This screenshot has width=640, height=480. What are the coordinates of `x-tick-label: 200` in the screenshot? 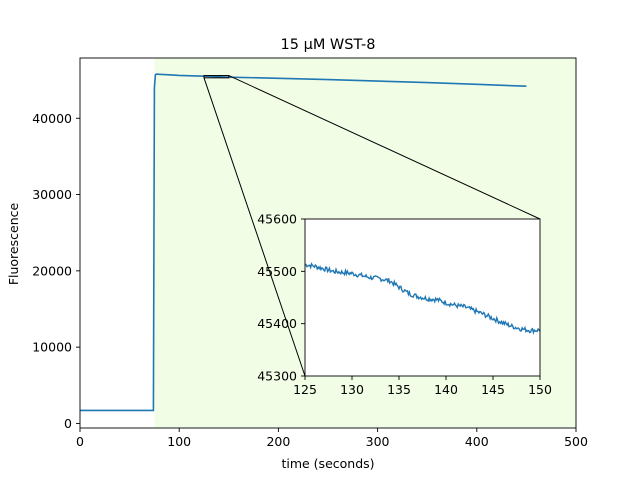 It's located at (278, 441).